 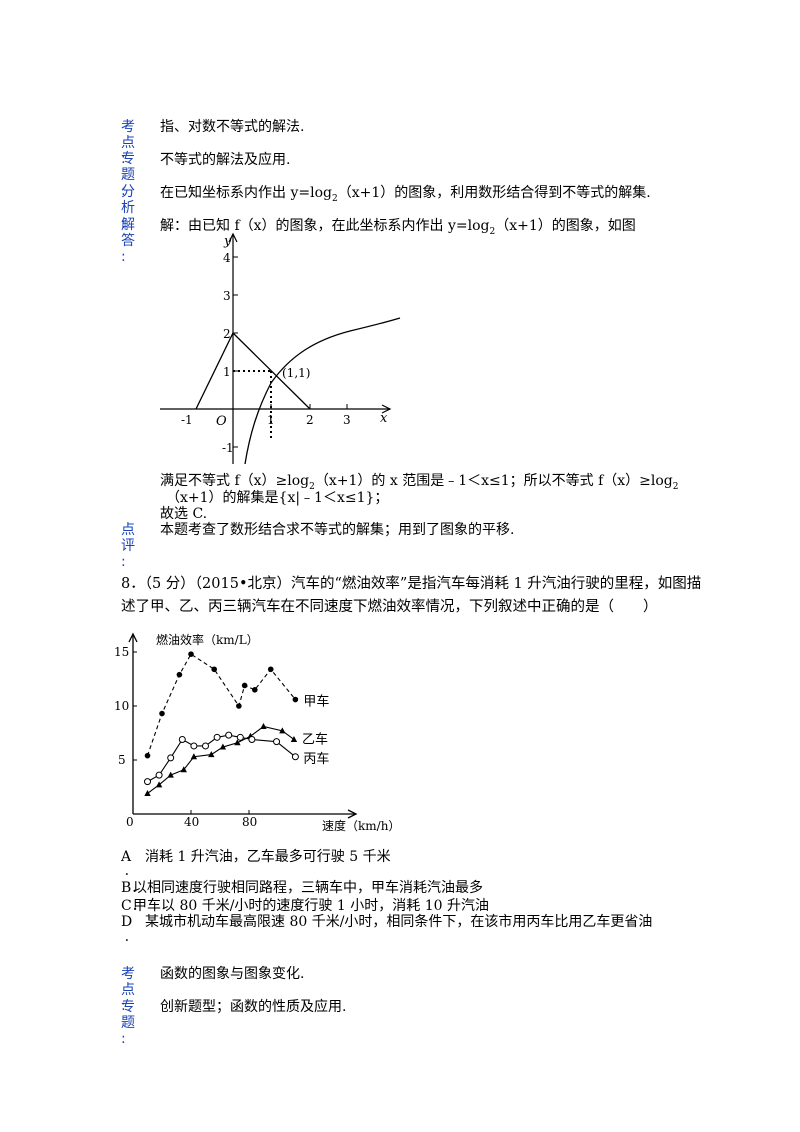 What do you see at coordinates (352, 814) in the screenshot?
I see `chart-x-arrow` at bounding box center [352, 814].